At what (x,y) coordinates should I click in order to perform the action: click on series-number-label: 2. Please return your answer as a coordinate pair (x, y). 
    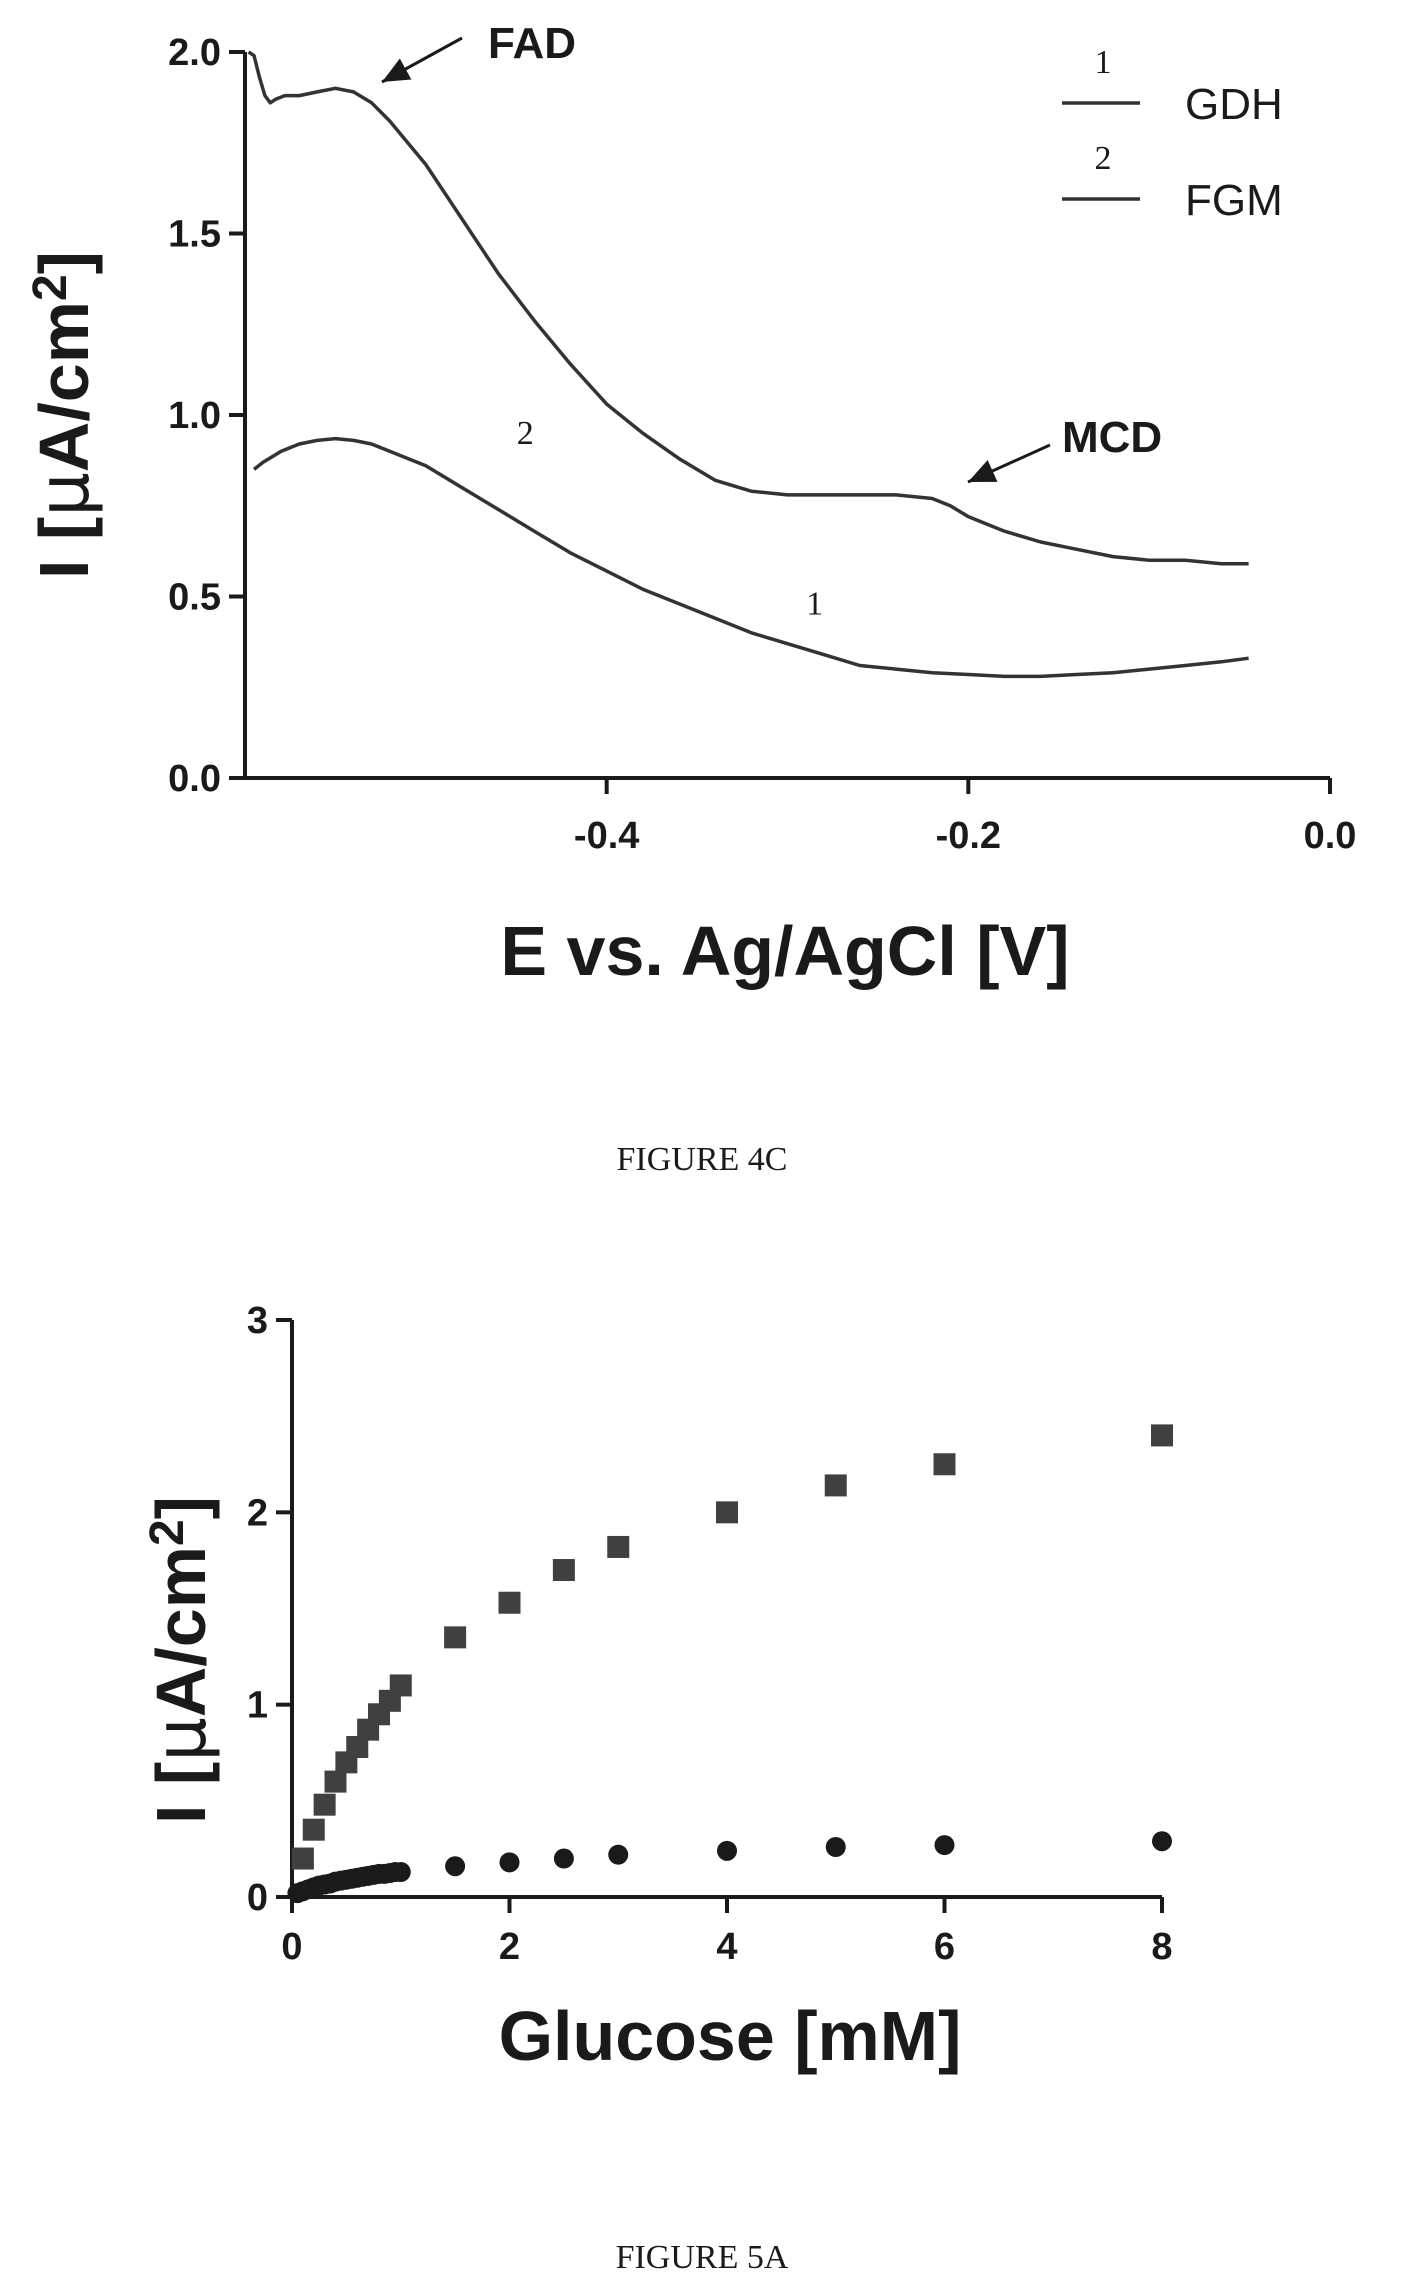
    Looking at the image, I should click on (525, 433).